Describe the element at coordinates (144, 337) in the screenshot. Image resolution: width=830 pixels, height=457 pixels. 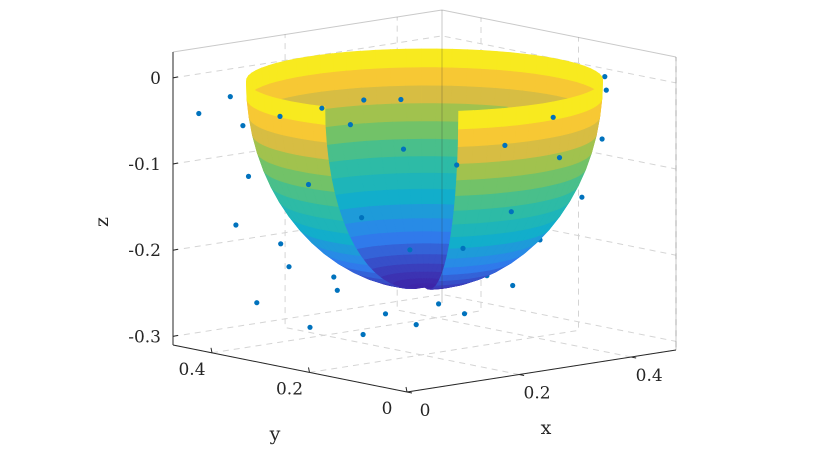
I see `z-tick-label: -0.3` at that location.